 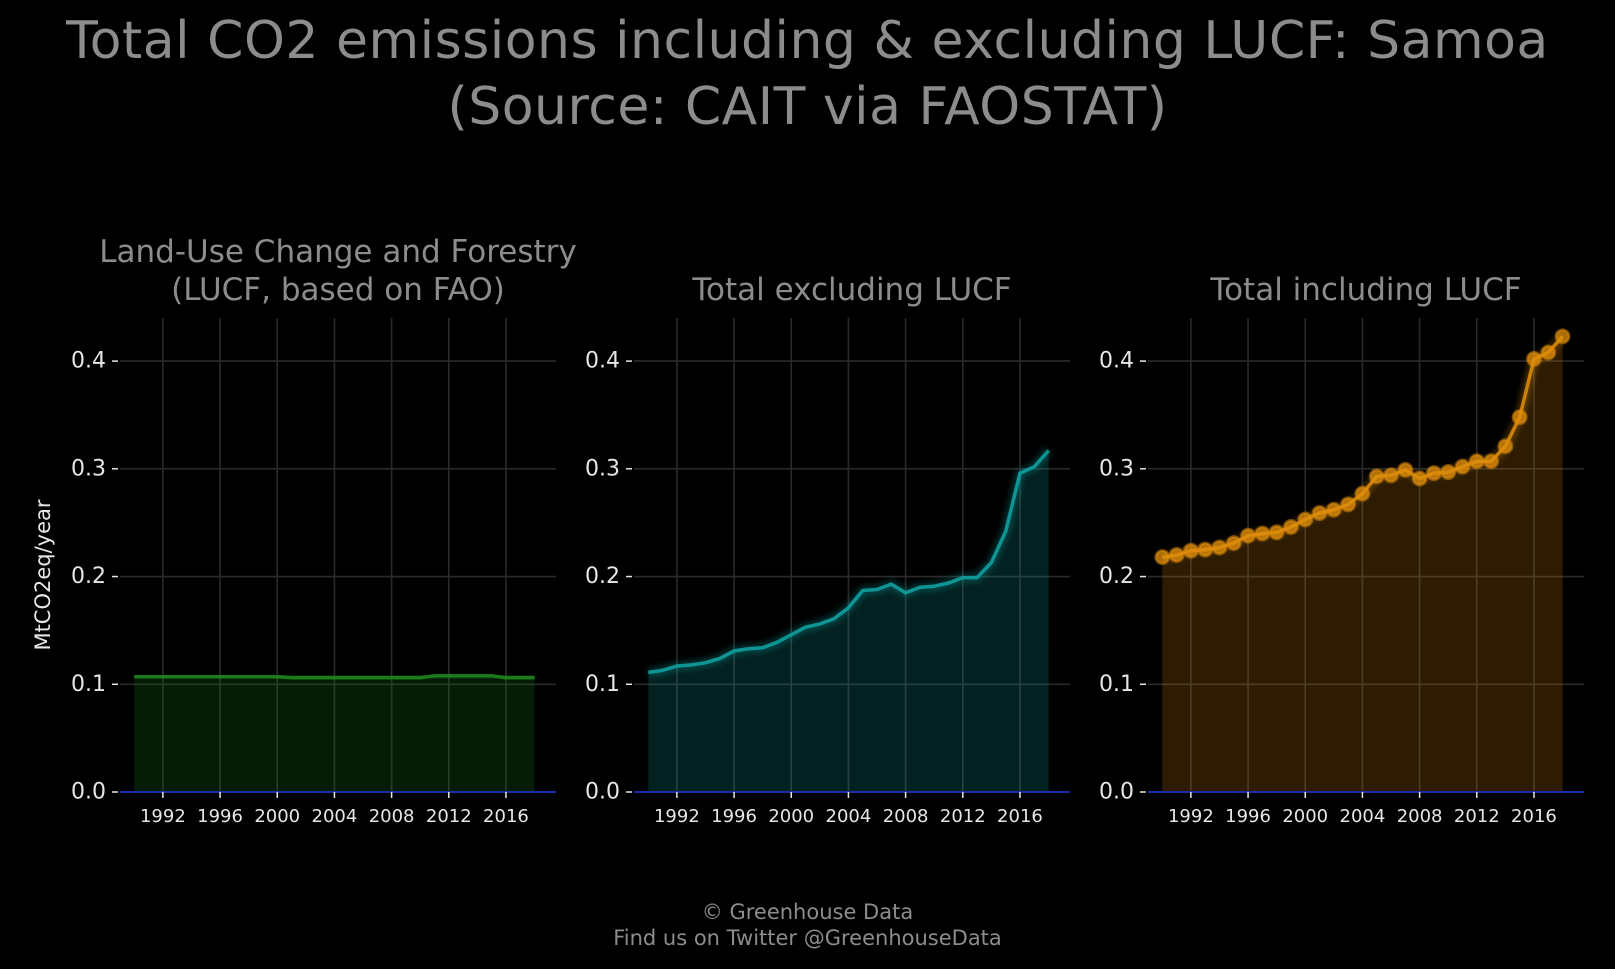 I want to click on chart-title-line-2: (Source: CAIT via FAOSTAT), so click(x=807, y=107).